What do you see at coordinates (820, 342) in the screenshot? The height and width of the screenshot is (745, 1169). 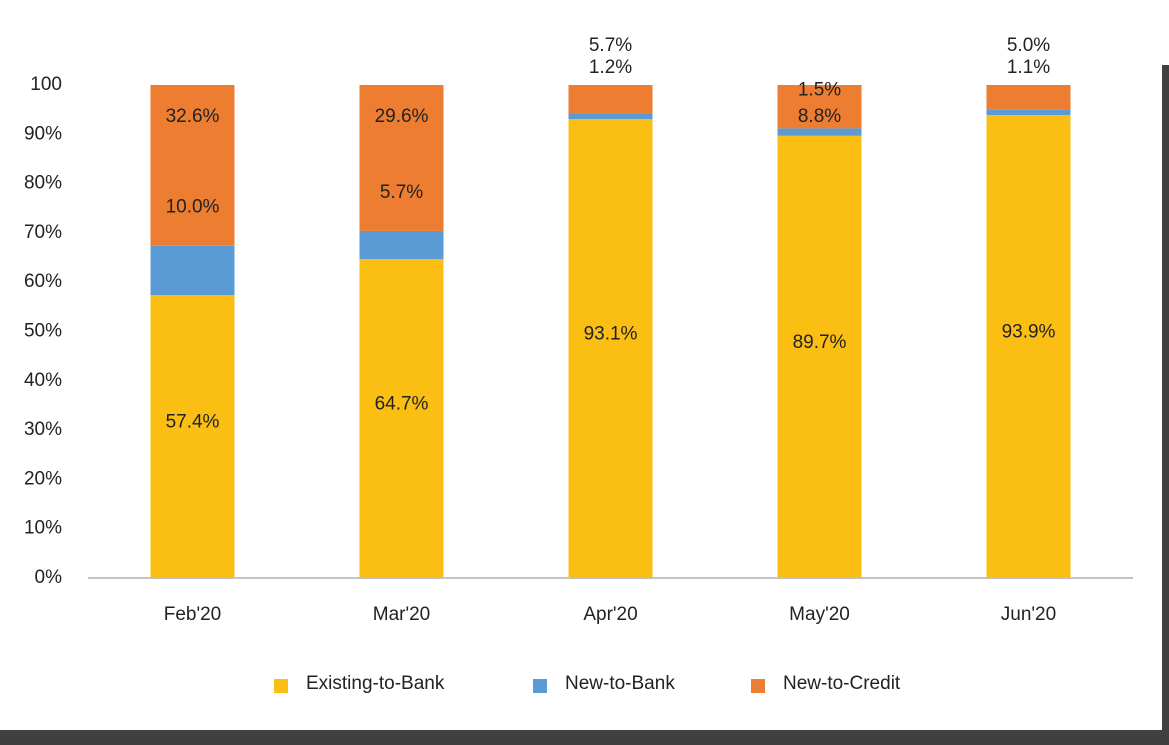 I see `data-label: 89.7%` at bounding box center [820, 342].